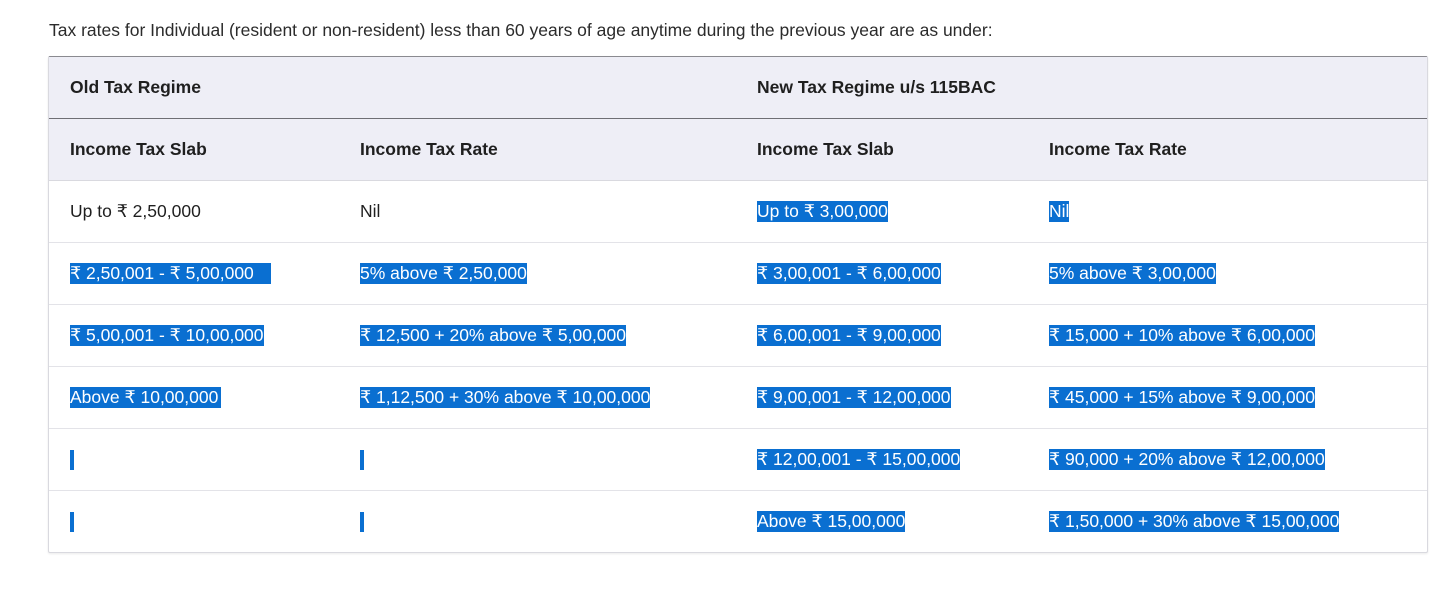 The image size is (1440, 603). I want to click on selected-text: Above ₹ 15,00,000, so click(831, 521).